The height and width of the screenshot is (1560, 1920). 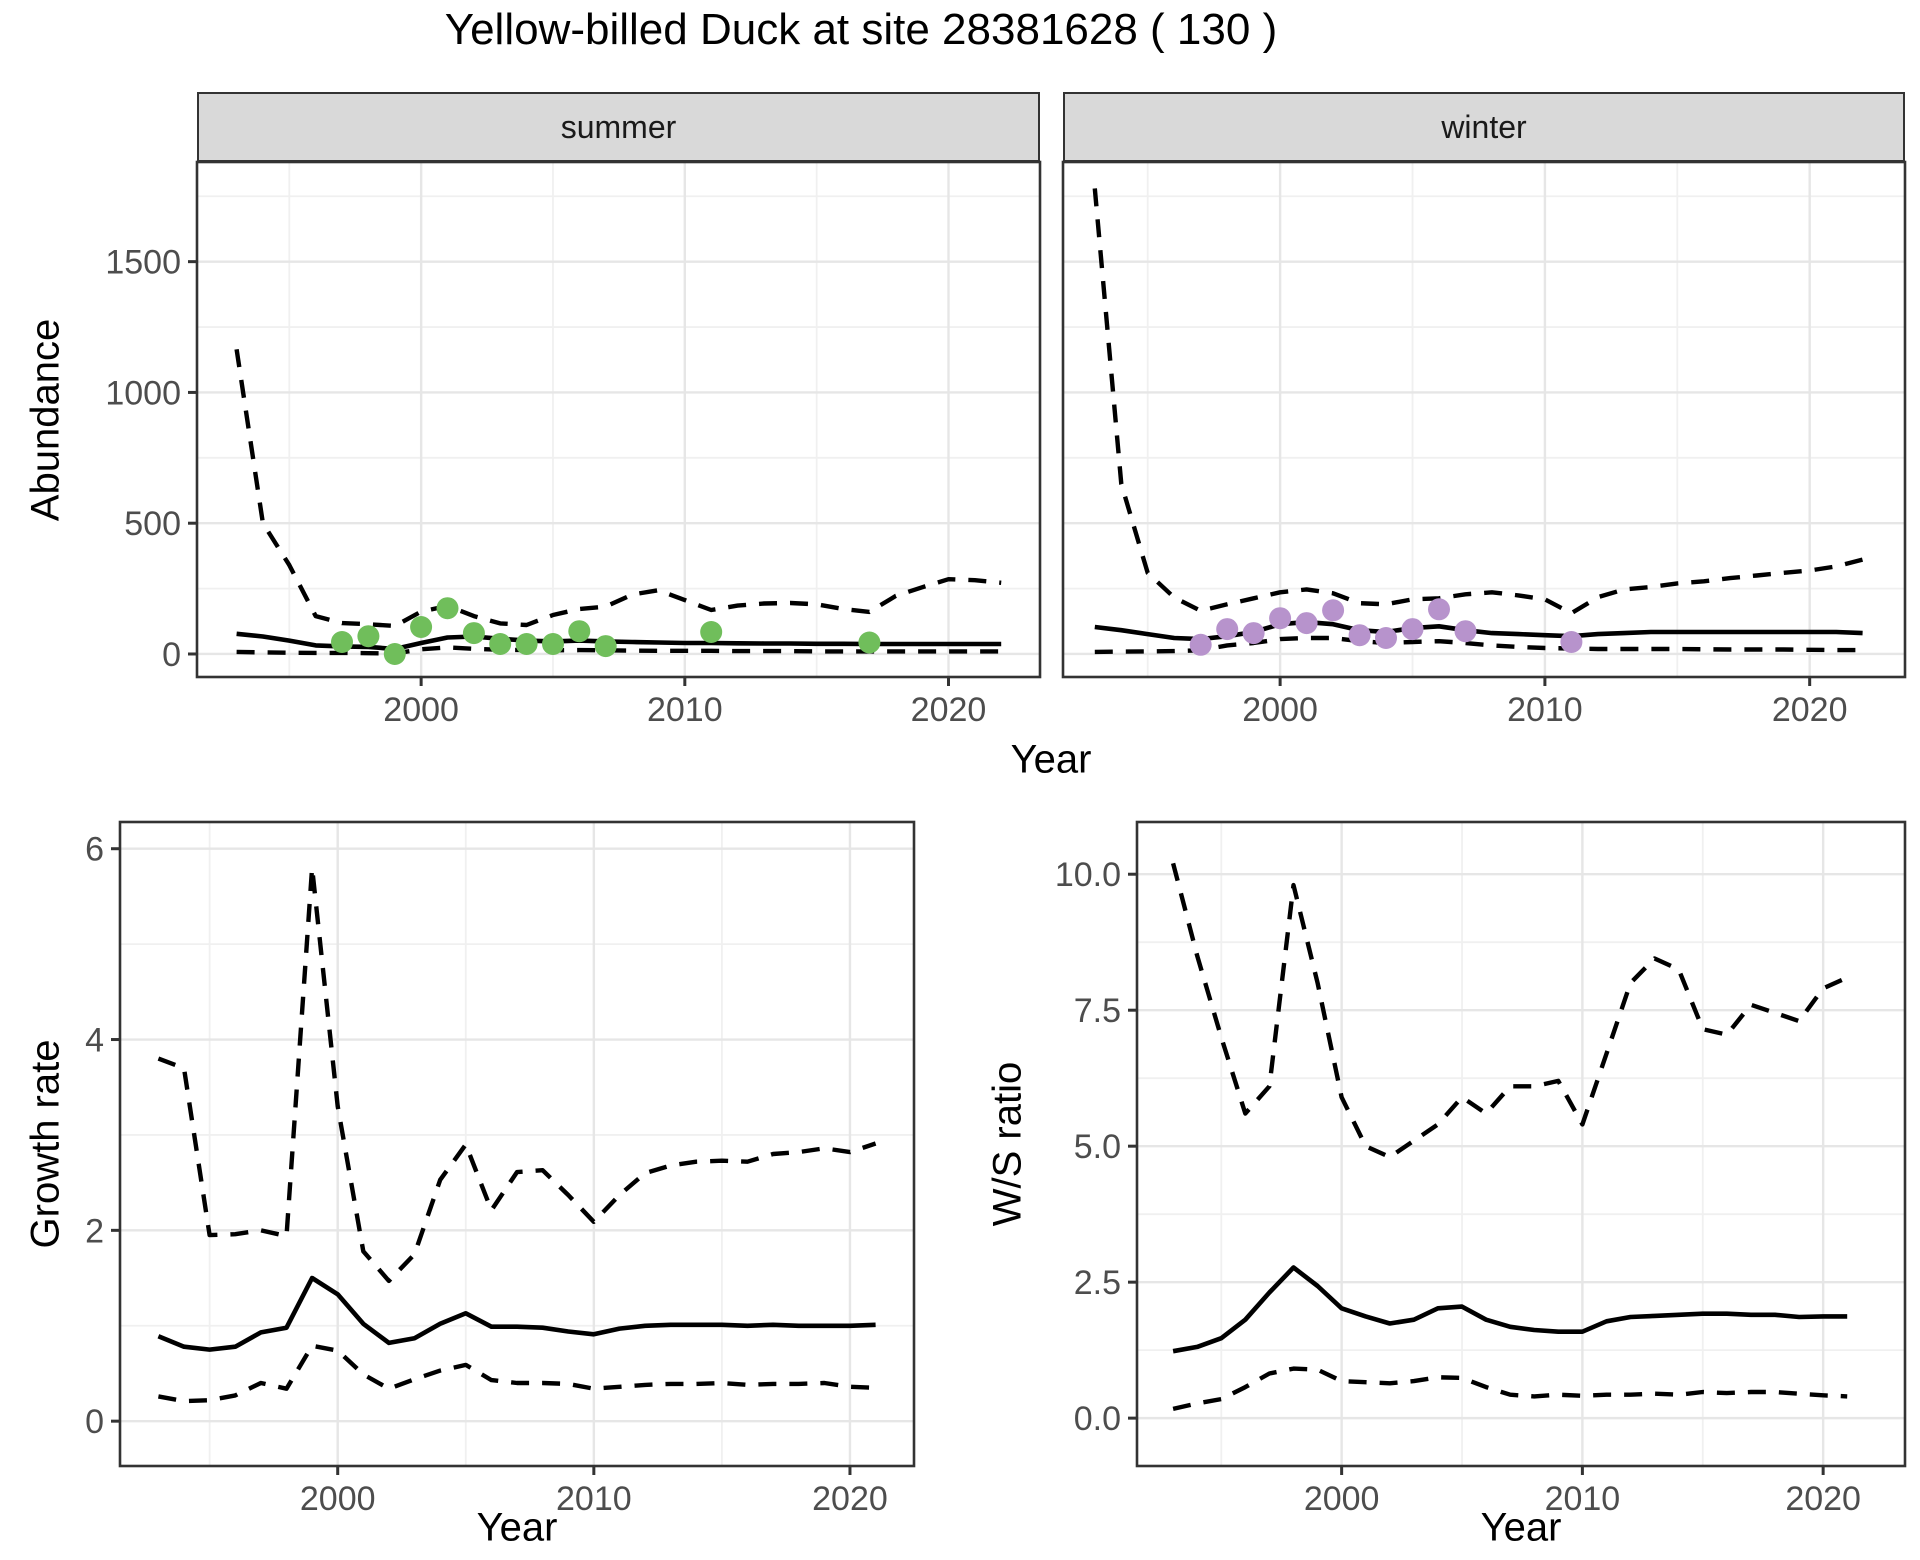 What do you see at coordinates (1510, 1389) in the screenshot?
I see `ws-ratio-lower-ci-line` at bounding box center [1510, 1389].